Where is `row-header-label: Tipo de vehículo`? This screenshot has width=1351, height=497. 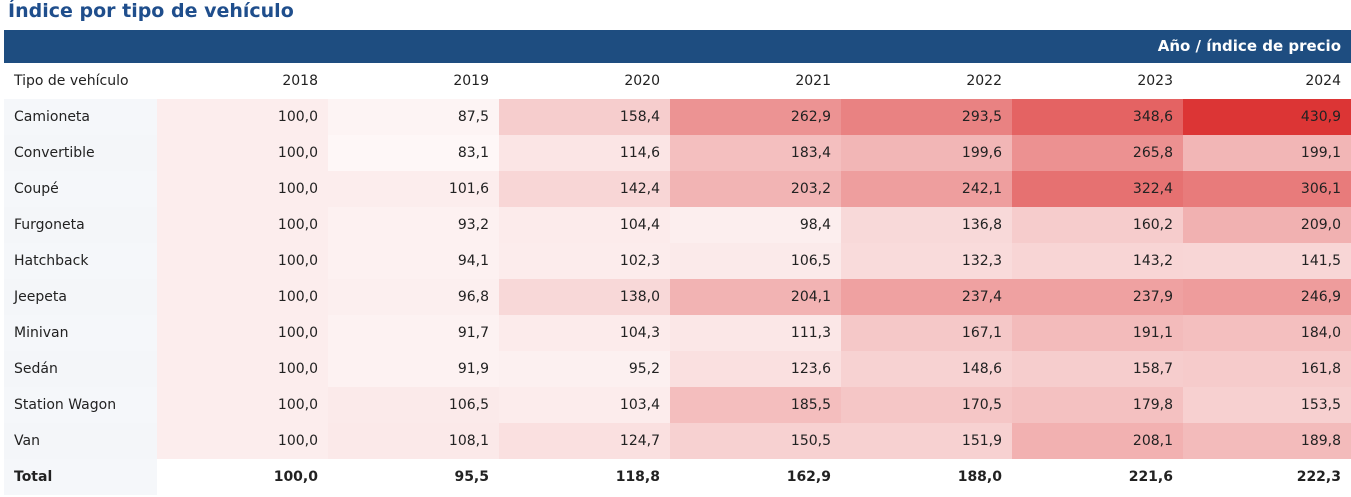
row-header-label: Tipo de vehículo is located at coordinates (71, 81).